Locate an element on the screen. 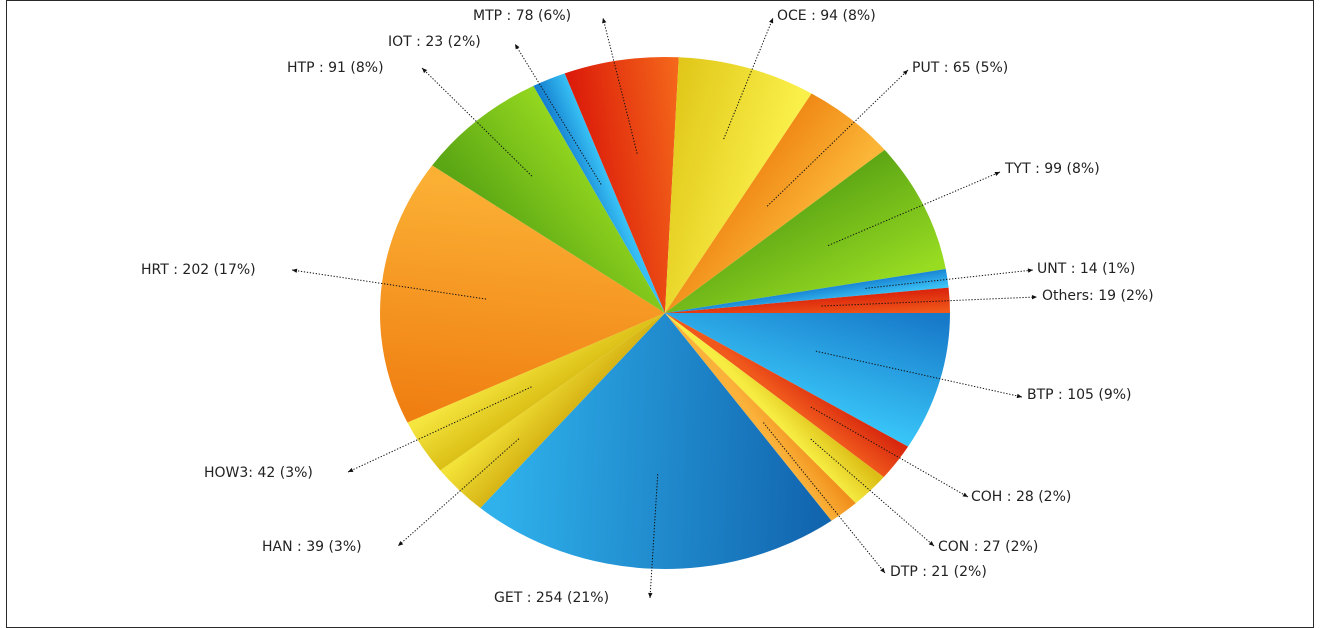  pie-slice-tyt is located at coordinates (805, 231).